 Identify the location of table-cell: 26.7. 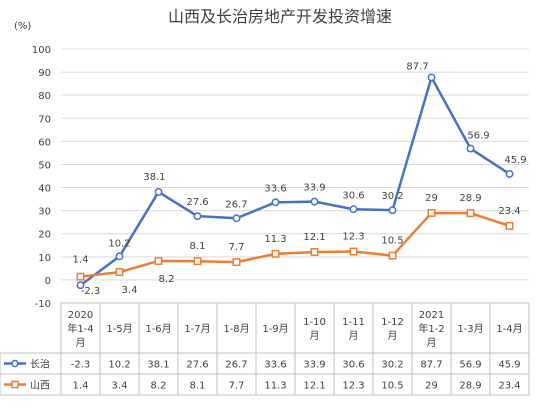
(236, 365).